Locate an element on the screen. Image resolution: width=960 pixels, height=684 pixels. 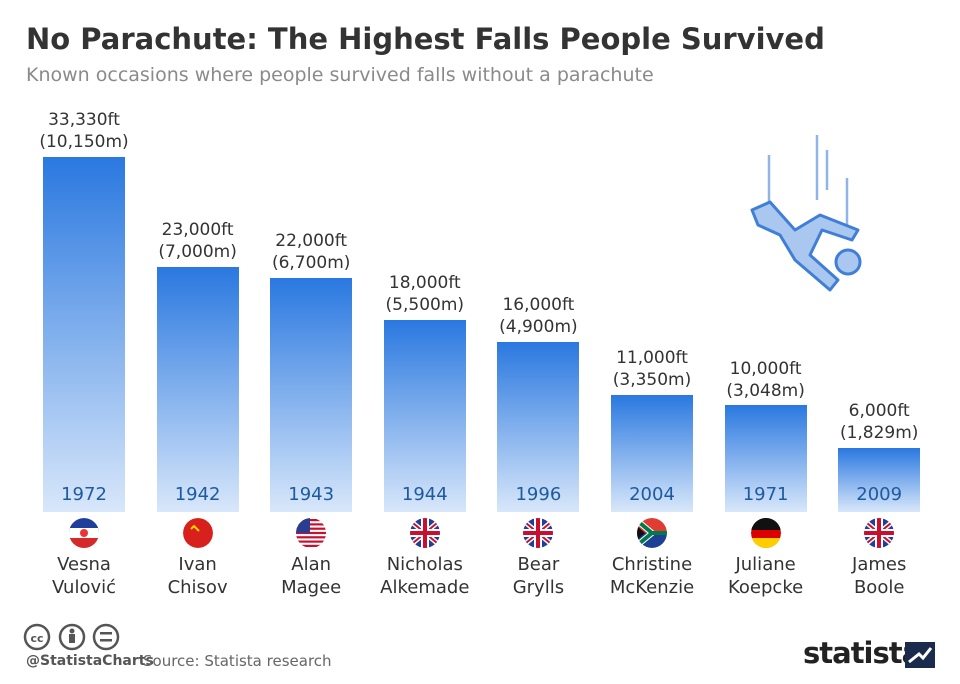
year-label: 1996 is located at coordinates (538, 494).